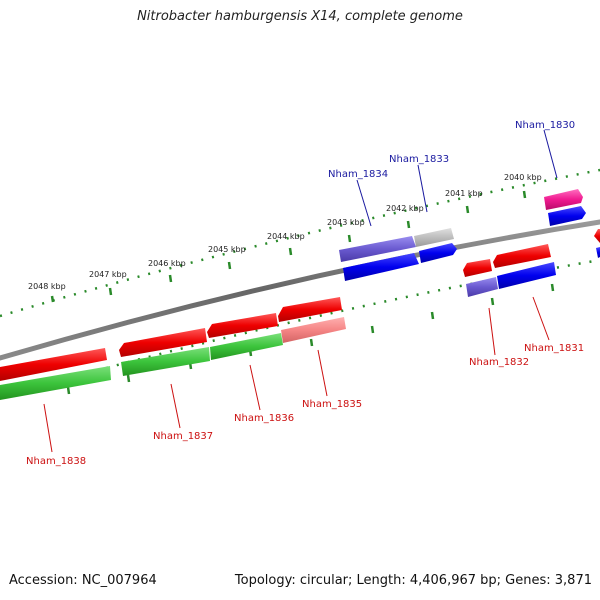 The image size is (600, 600). I want to click on tick-label: 2045 kbp, so click(227, 249).